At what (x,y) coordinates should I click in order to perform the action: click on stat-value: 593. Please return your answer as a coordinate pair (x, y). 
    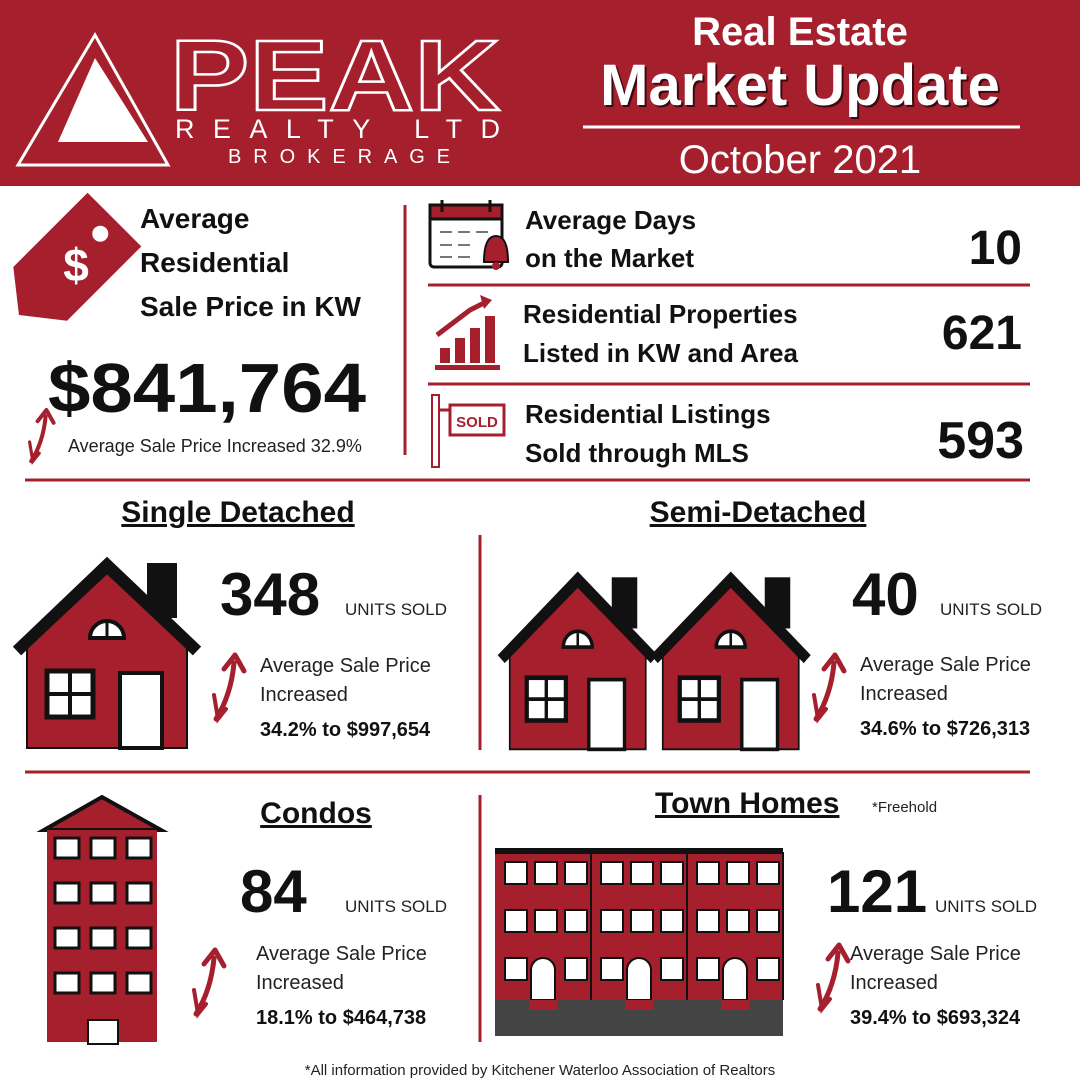
    Looking at the image, I should click on (980, 441).